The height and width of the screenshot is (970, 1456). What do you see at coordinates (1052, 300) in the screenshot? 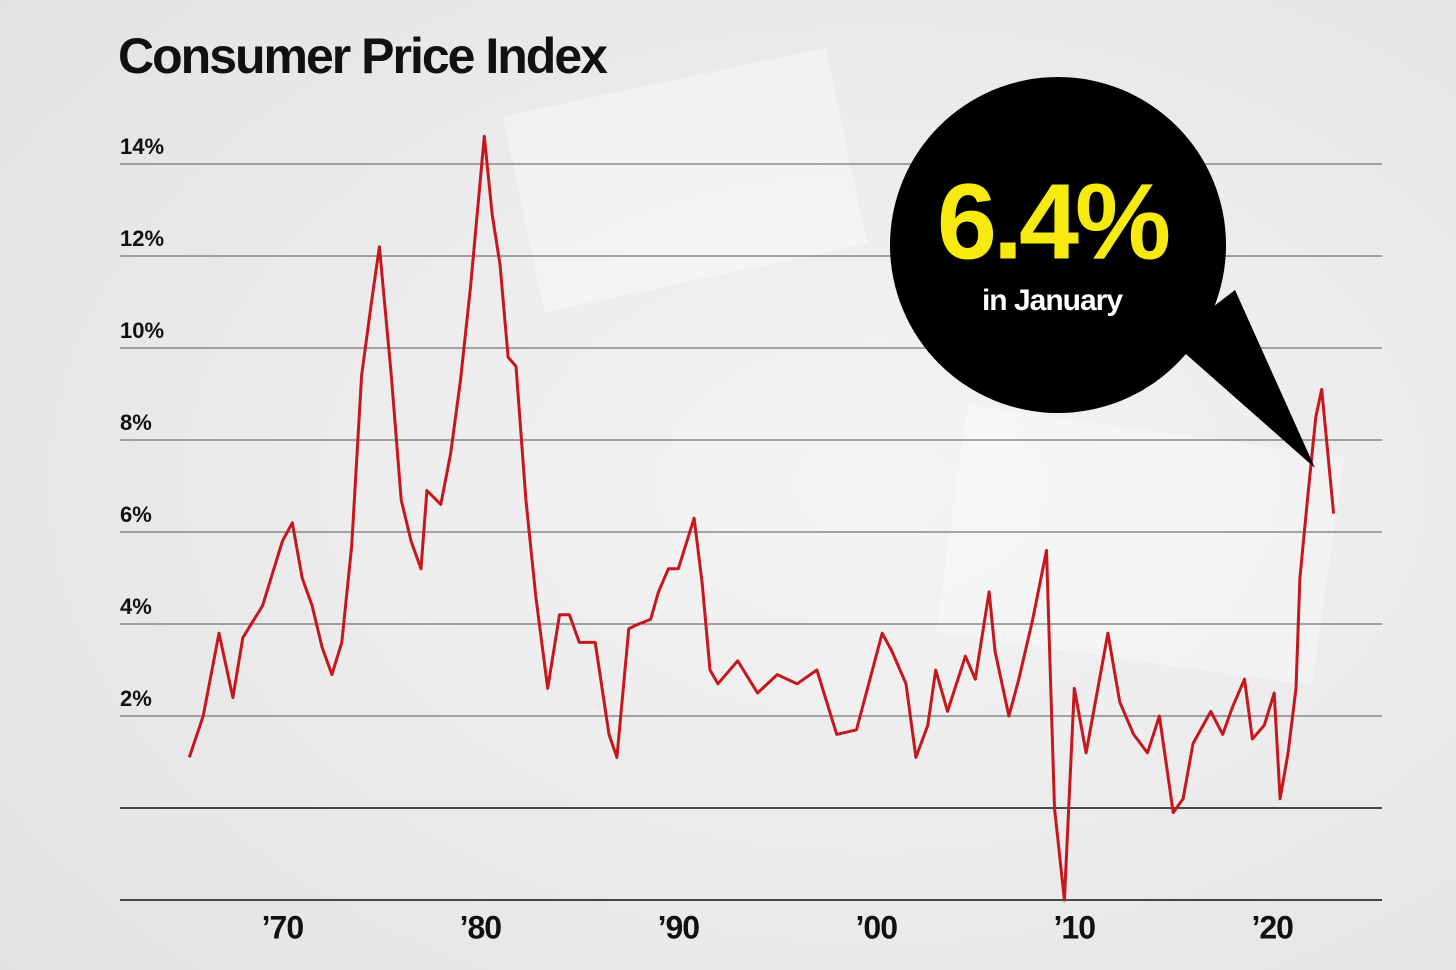
I see `callout-text: in January` at bounding box center [1052, 300].